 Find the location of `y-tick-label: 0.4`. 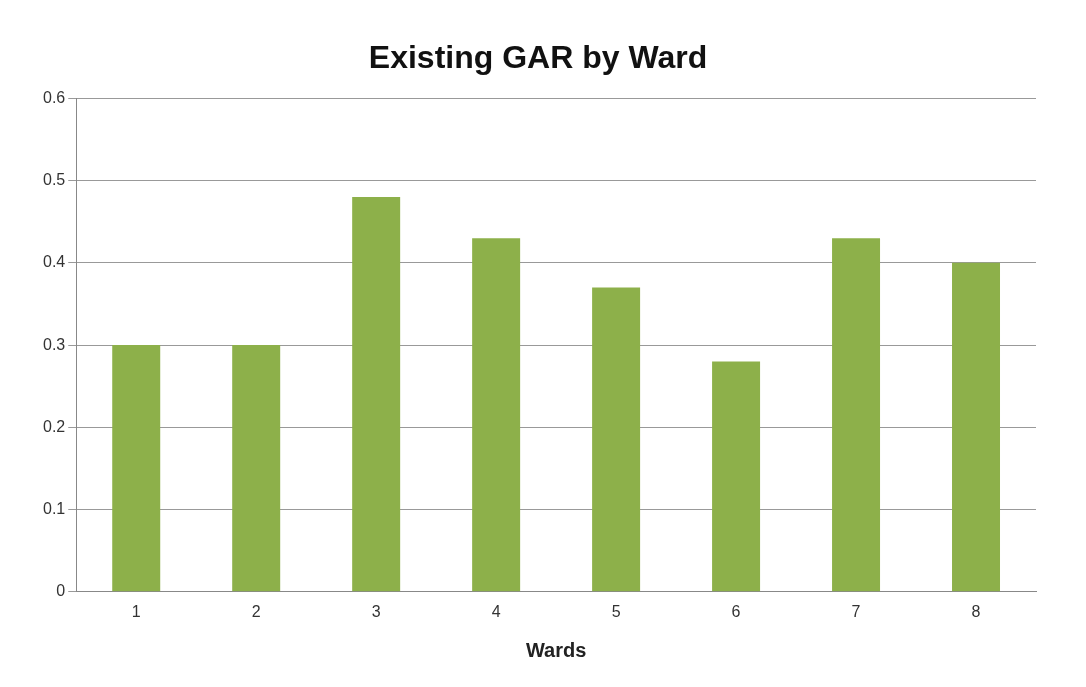

y-tick-label: 0.4 is located at coordinates (54, 262).